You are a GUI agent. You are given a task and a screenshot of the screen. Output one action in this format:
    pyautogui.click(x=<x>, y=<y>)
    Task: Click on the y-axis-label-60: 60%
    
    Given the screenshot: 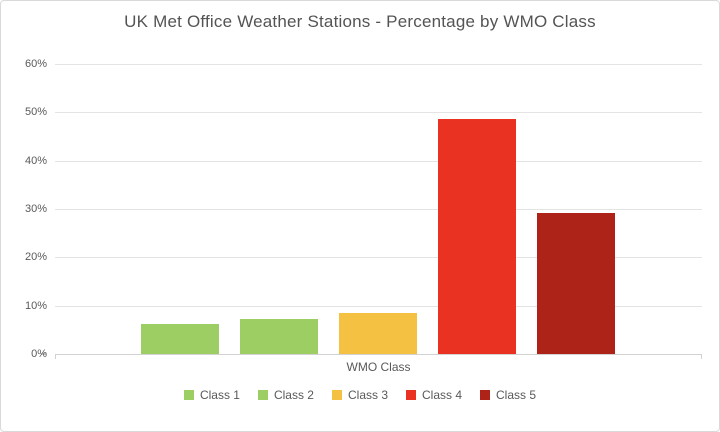 What is the action you would take?
    pyautogui.click(x=35, y=64)
    